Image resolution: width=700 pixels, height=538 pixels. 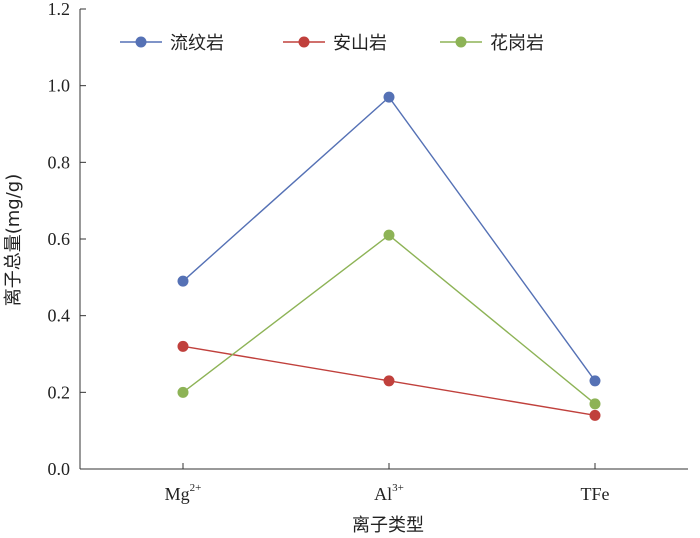 I want to click on y-tick-label: 0.2, so click(x=59, y=392).